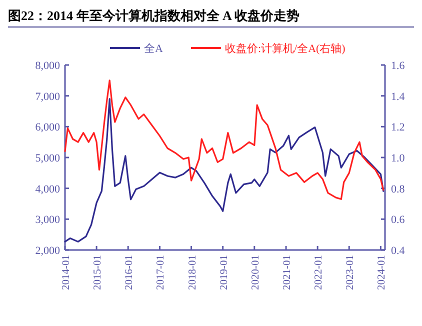 The width and height of the screenshot is (422, 326). I want to click on y2-tick-label: 0.8, so click(398, 189).